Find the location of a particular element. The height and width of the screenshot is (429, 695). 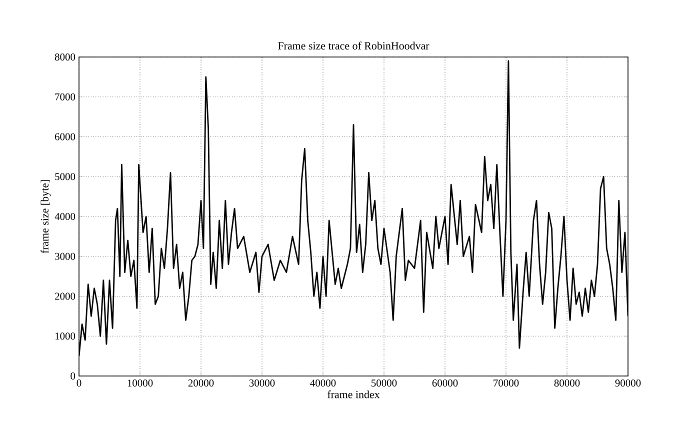

y-tick-label: 8000 is located at coordinates (65, 57).